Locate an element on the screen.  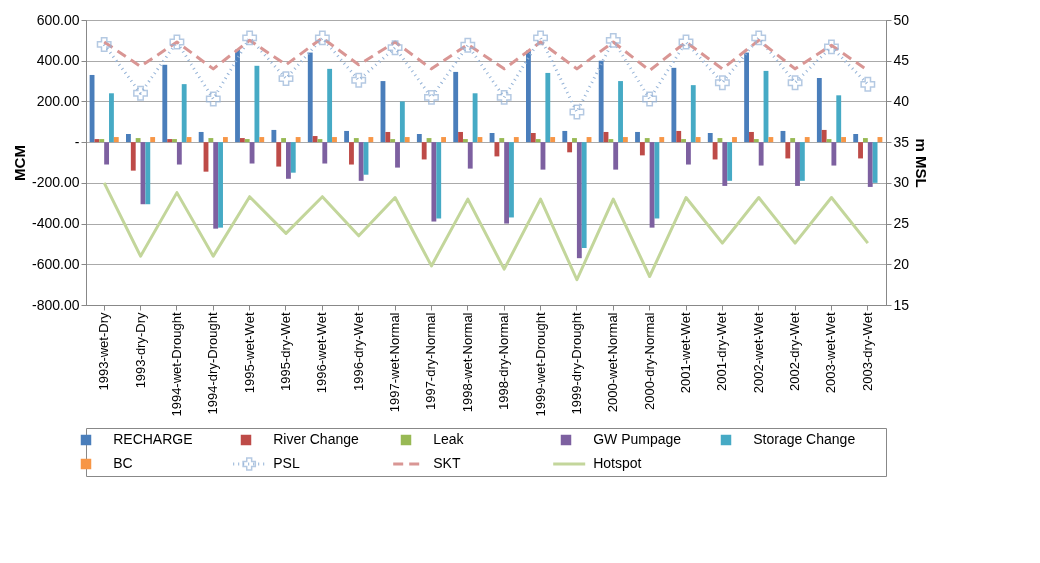
legend-label: BC is located at coordinates (123, 463).